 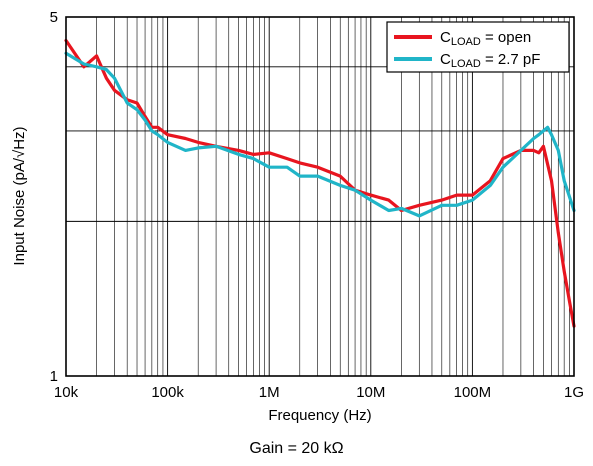 I want to click on y-axis-label: Input Noise (pA/√Hz), so click(x=19, y=195).